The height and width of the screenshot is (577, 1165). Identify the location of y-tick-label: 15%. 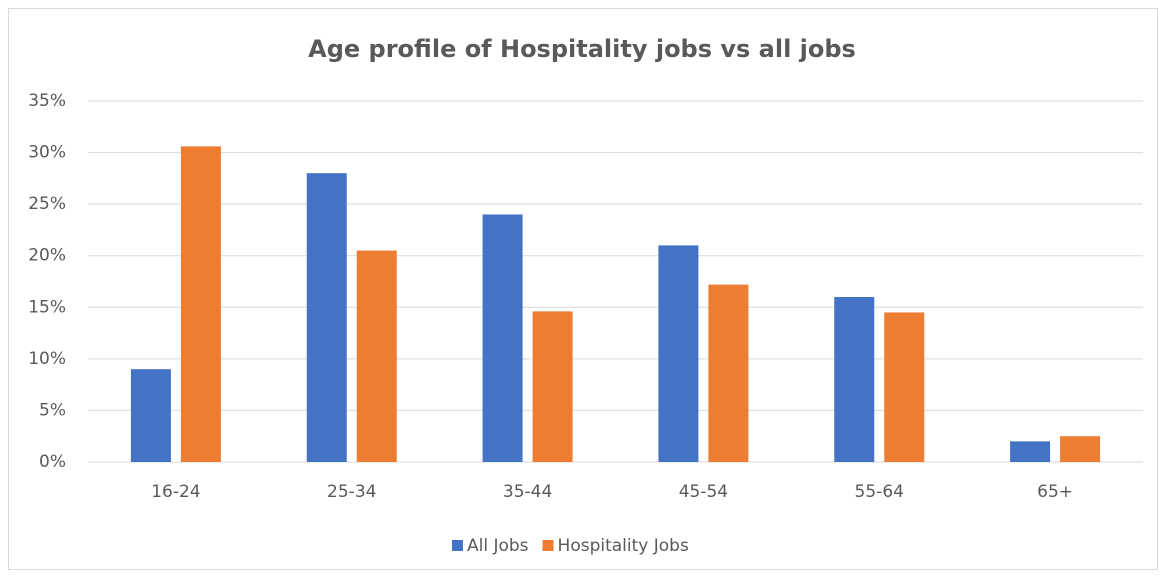
(47, 307).